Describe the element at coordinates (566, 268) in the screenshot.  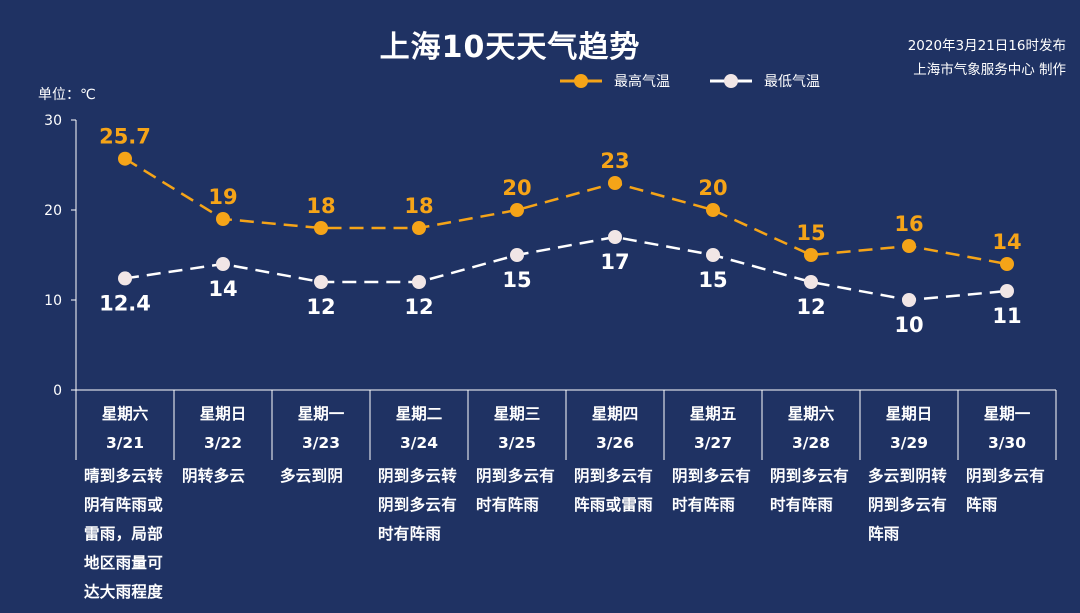
I see `series-line-low` at that location.